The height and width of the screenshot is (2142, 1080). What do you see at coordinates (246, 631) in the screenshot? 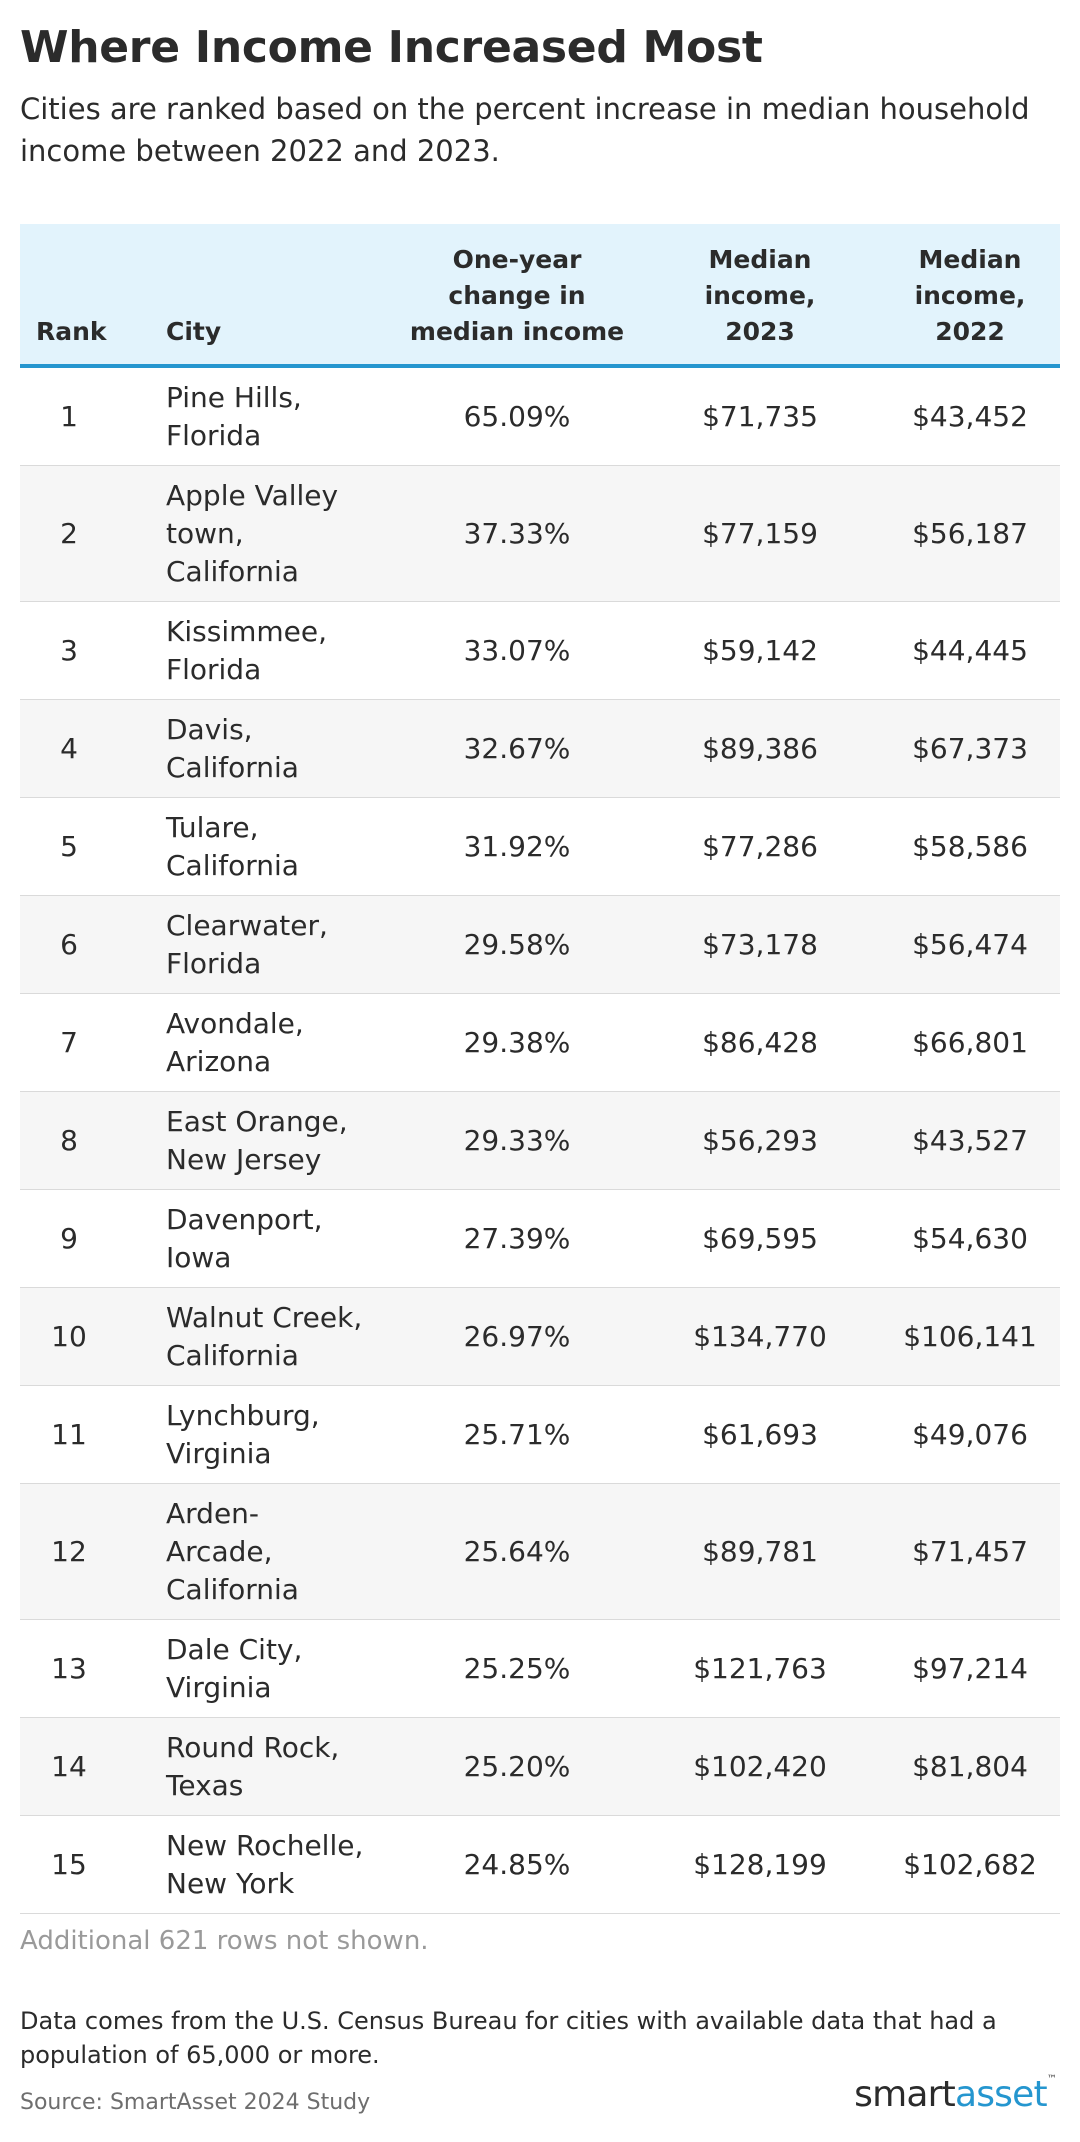
I see `city-line: Kissimmee,` at bounding box center [246, 631].